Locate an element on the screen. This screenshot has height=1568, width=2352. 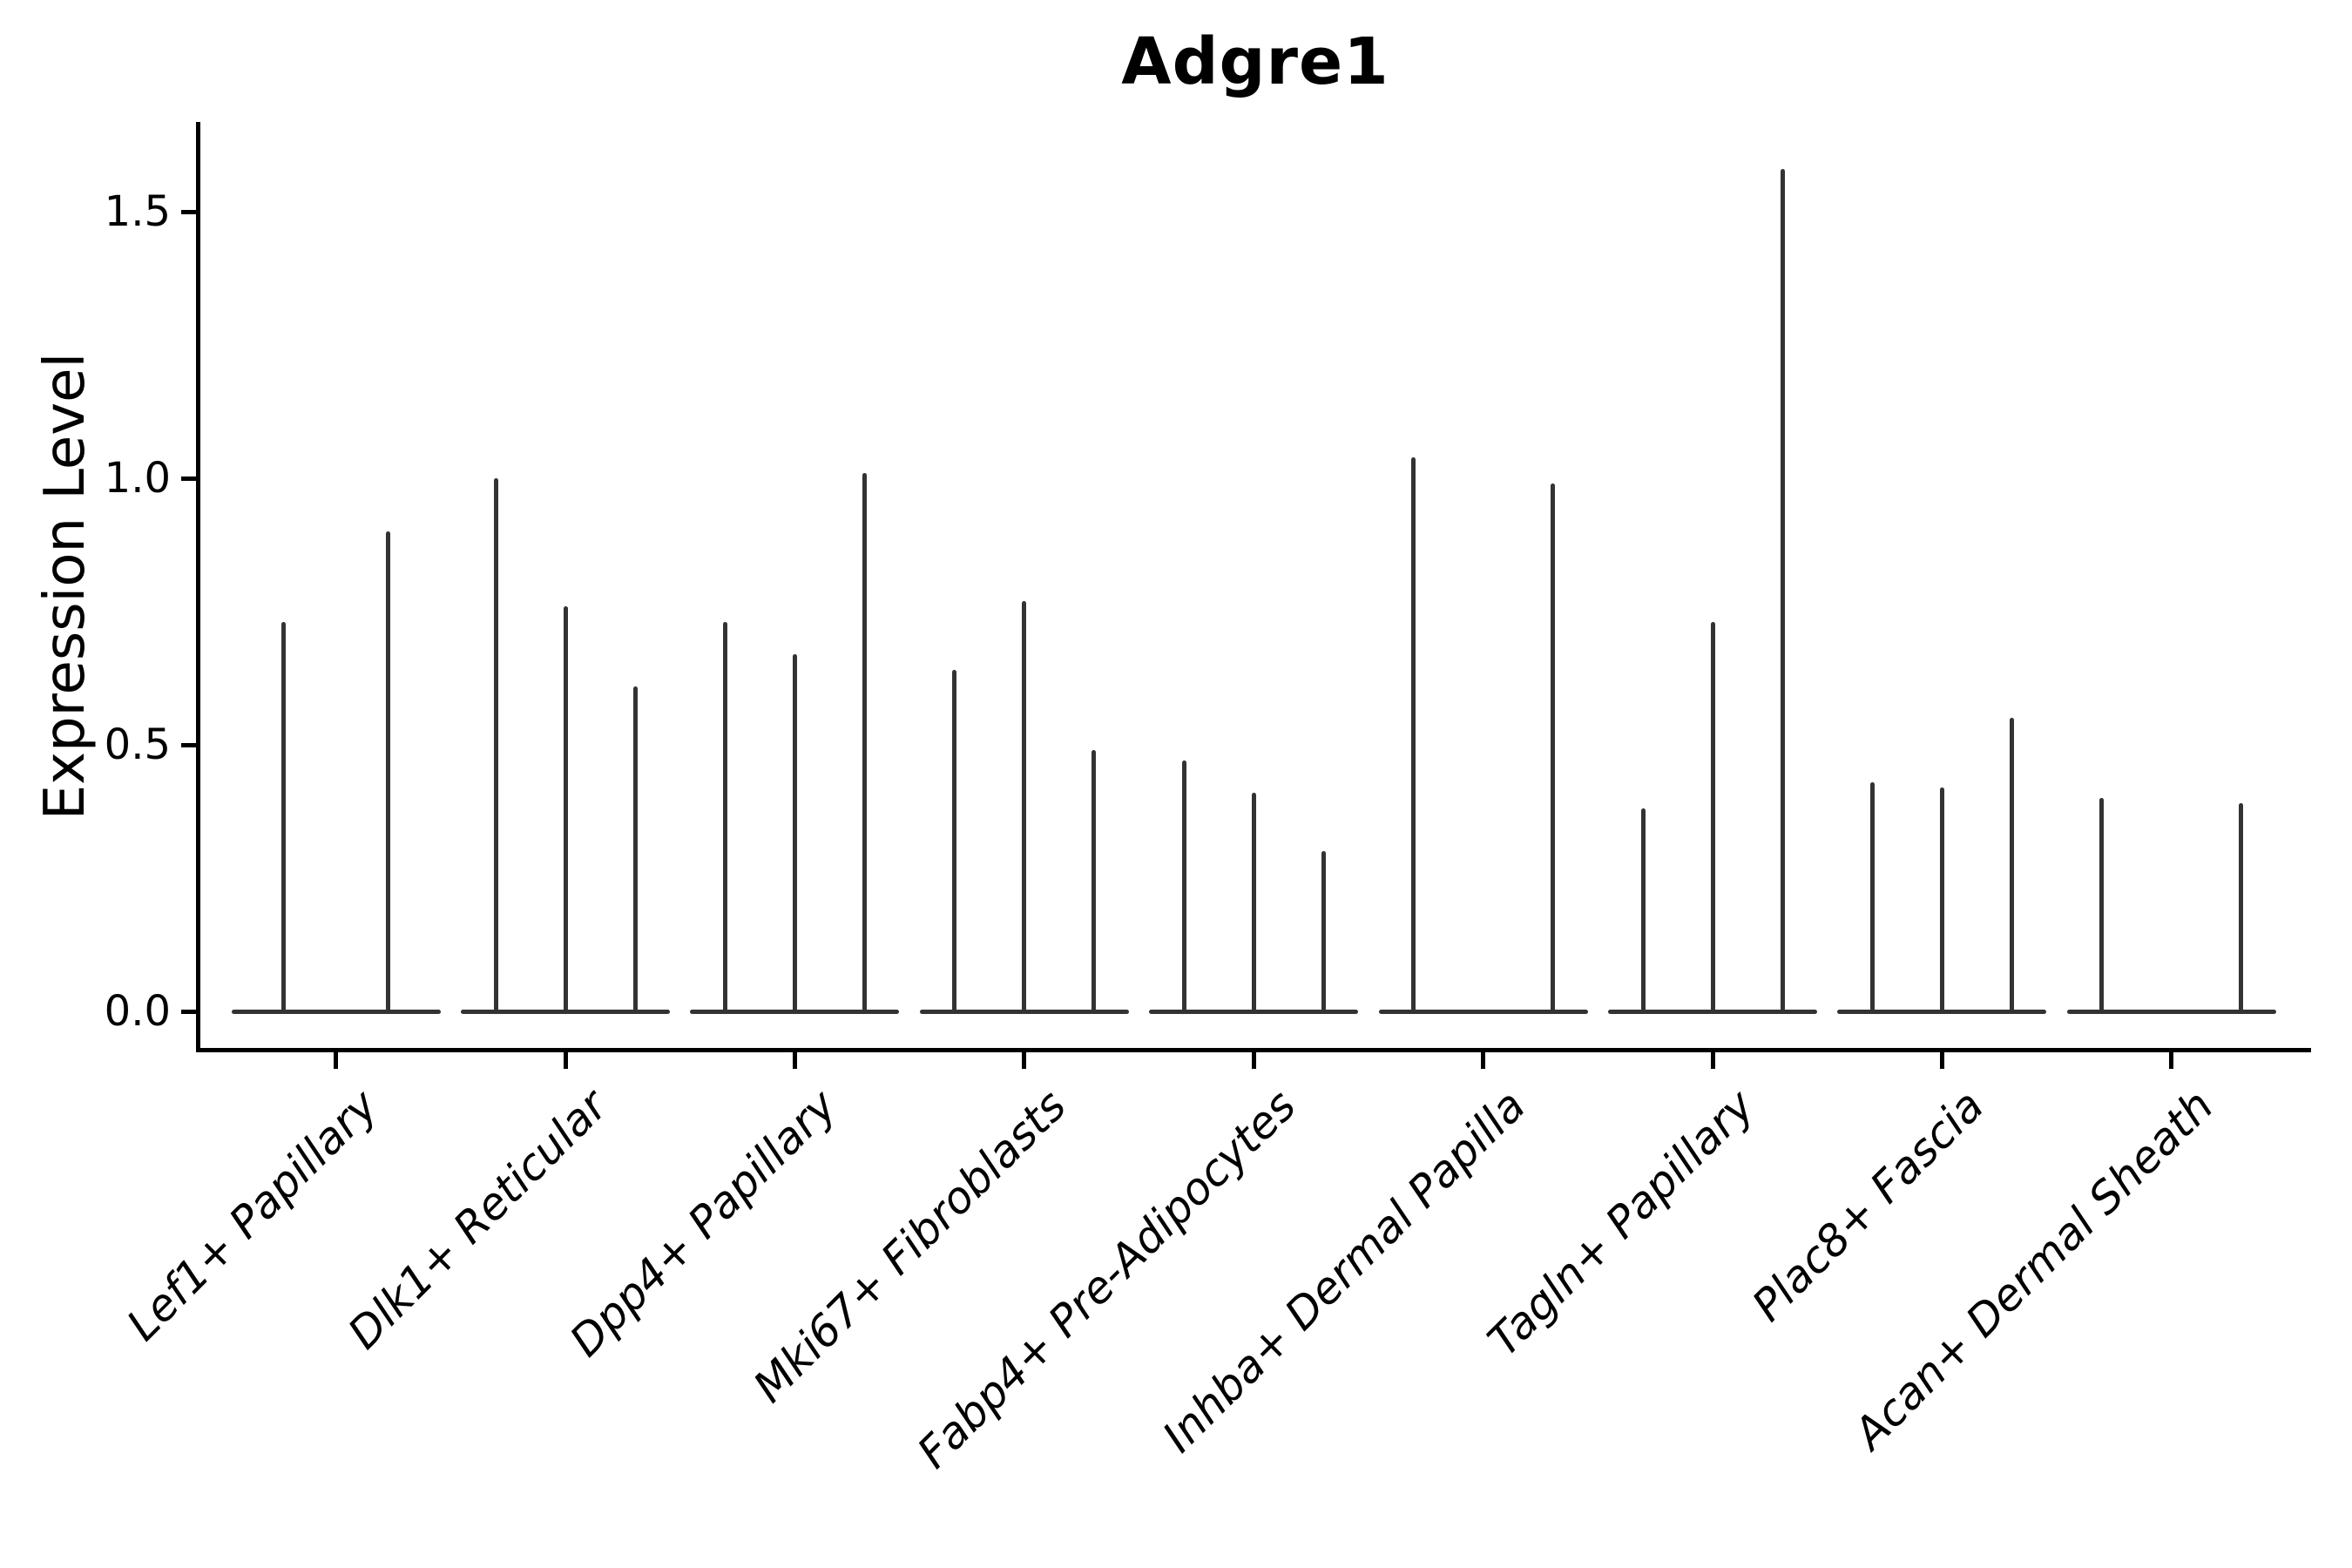
y-tick-label: 1.0 is located at coordinates (137, 479).